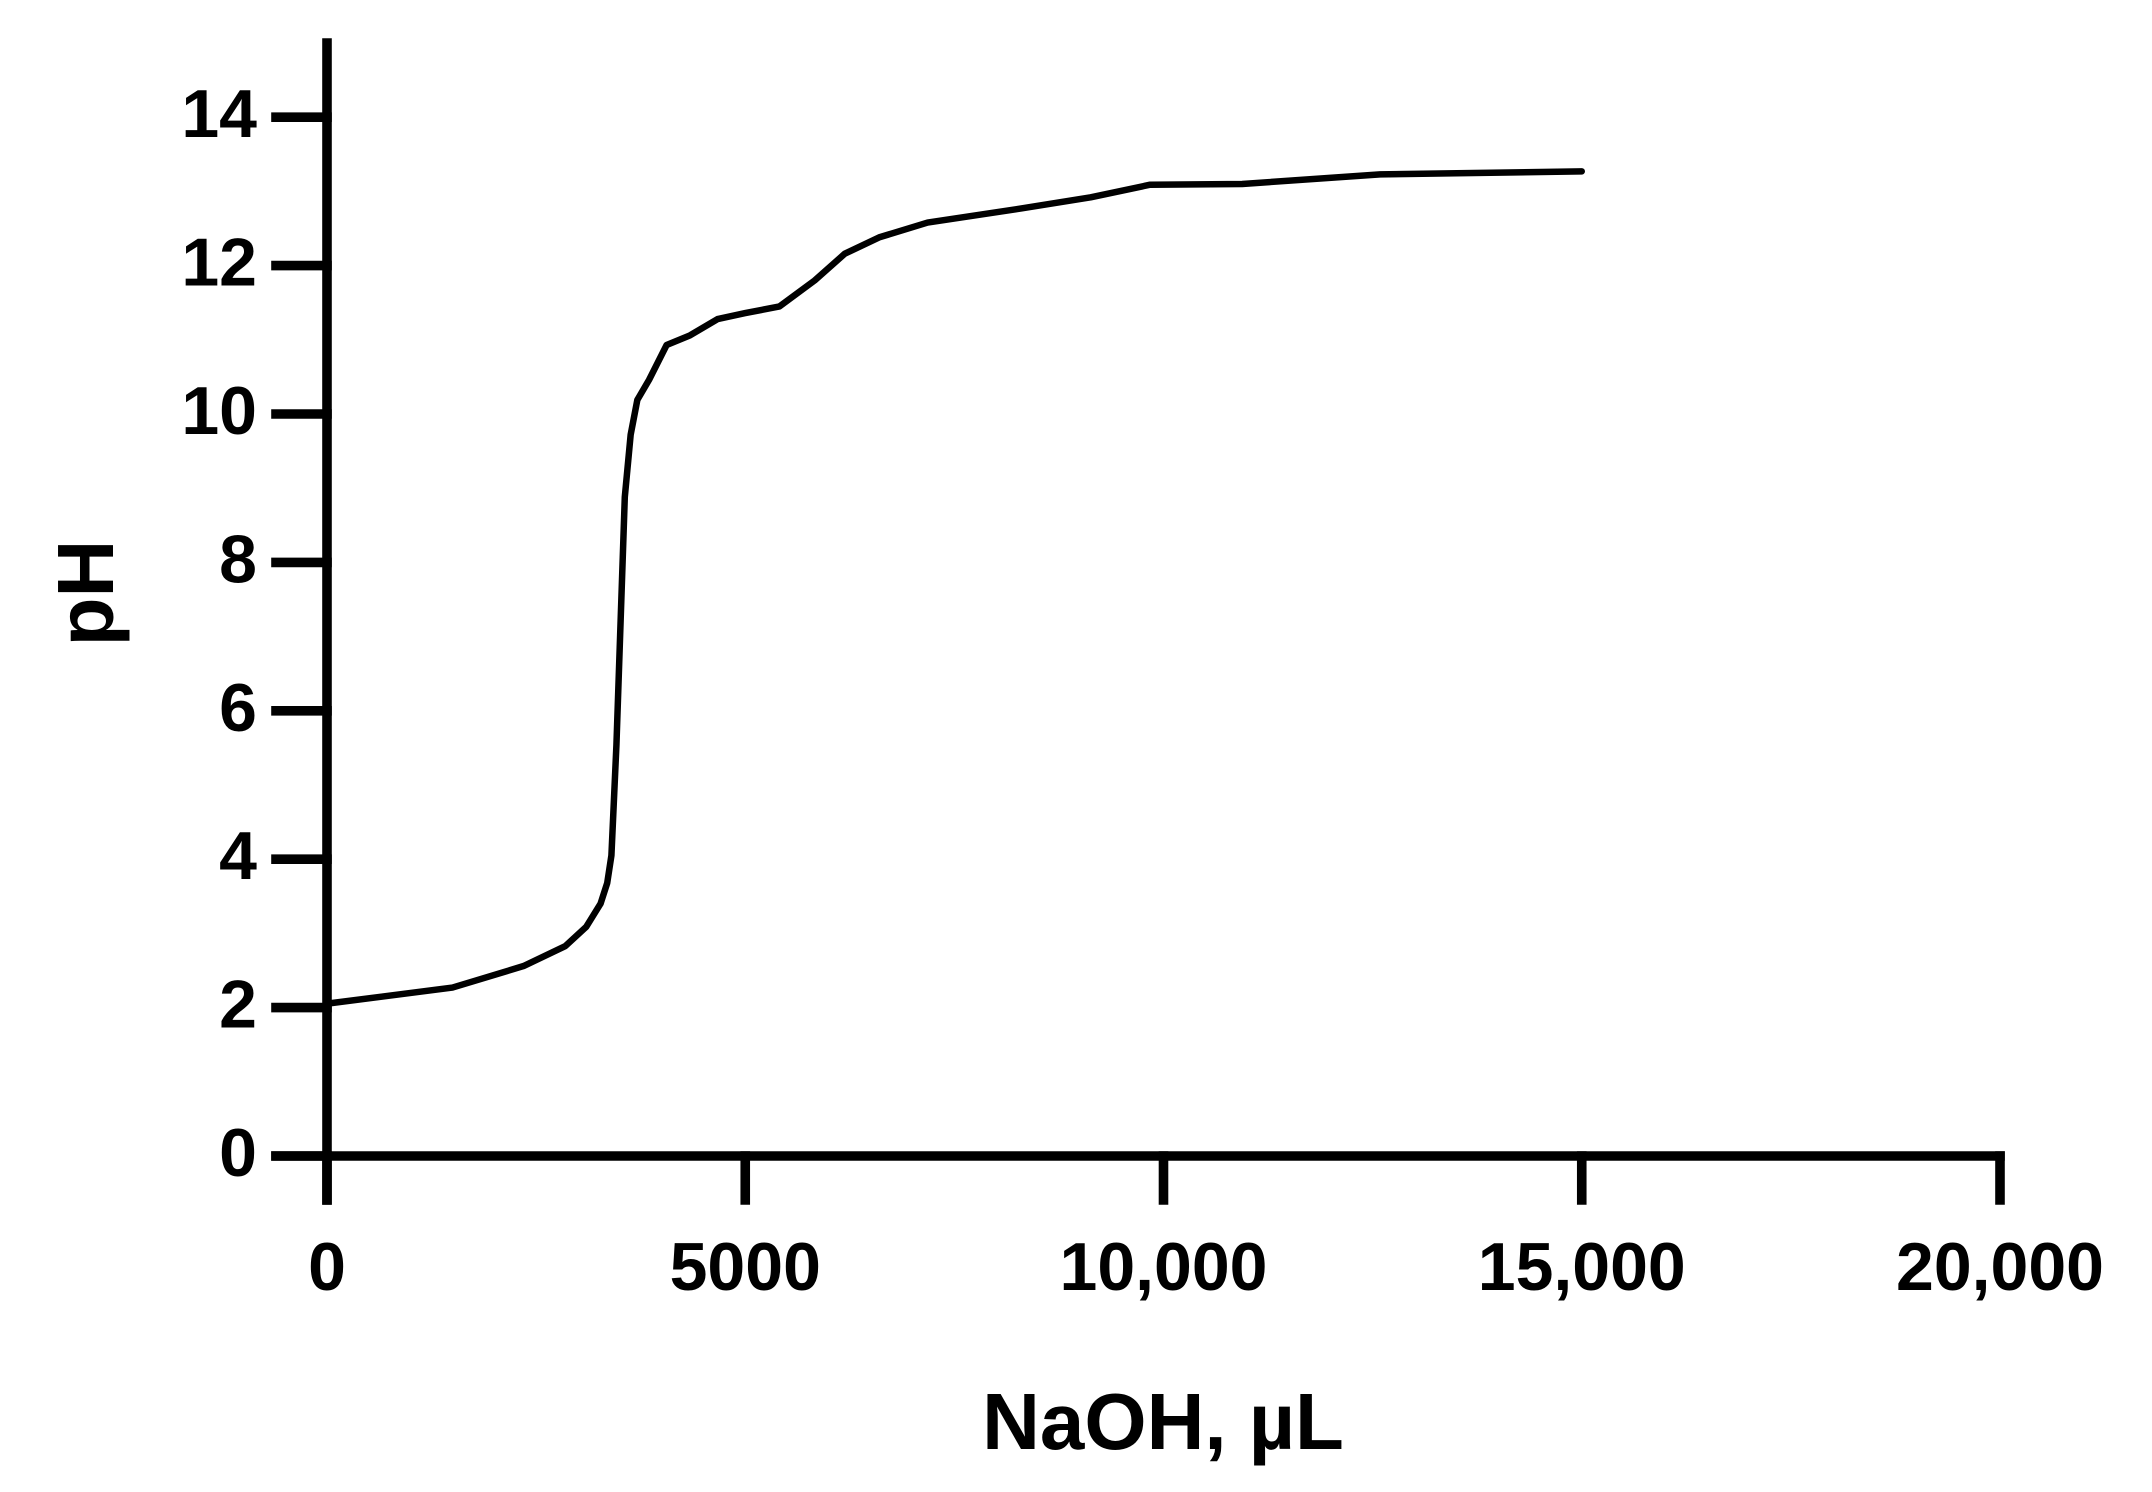 The image size is (2152, 1492). Describe the element at coordinates (85, 593) in the screenshot. I see `y-axis-title: pH` at that location.